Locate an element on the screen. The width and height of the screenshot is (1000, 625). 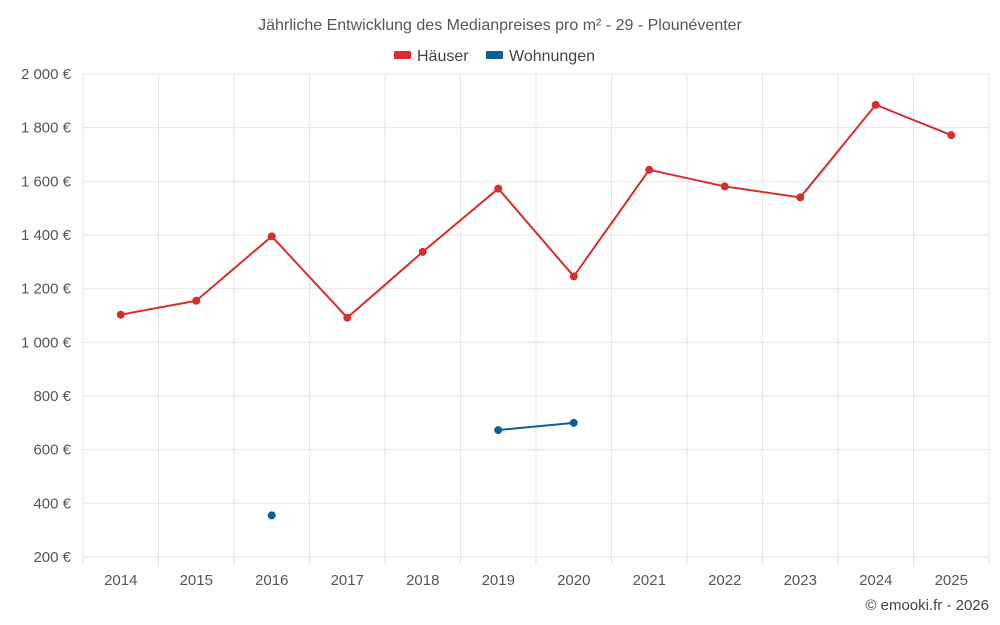
x-tick-label: 2022 is located at coordinates (724, 580).